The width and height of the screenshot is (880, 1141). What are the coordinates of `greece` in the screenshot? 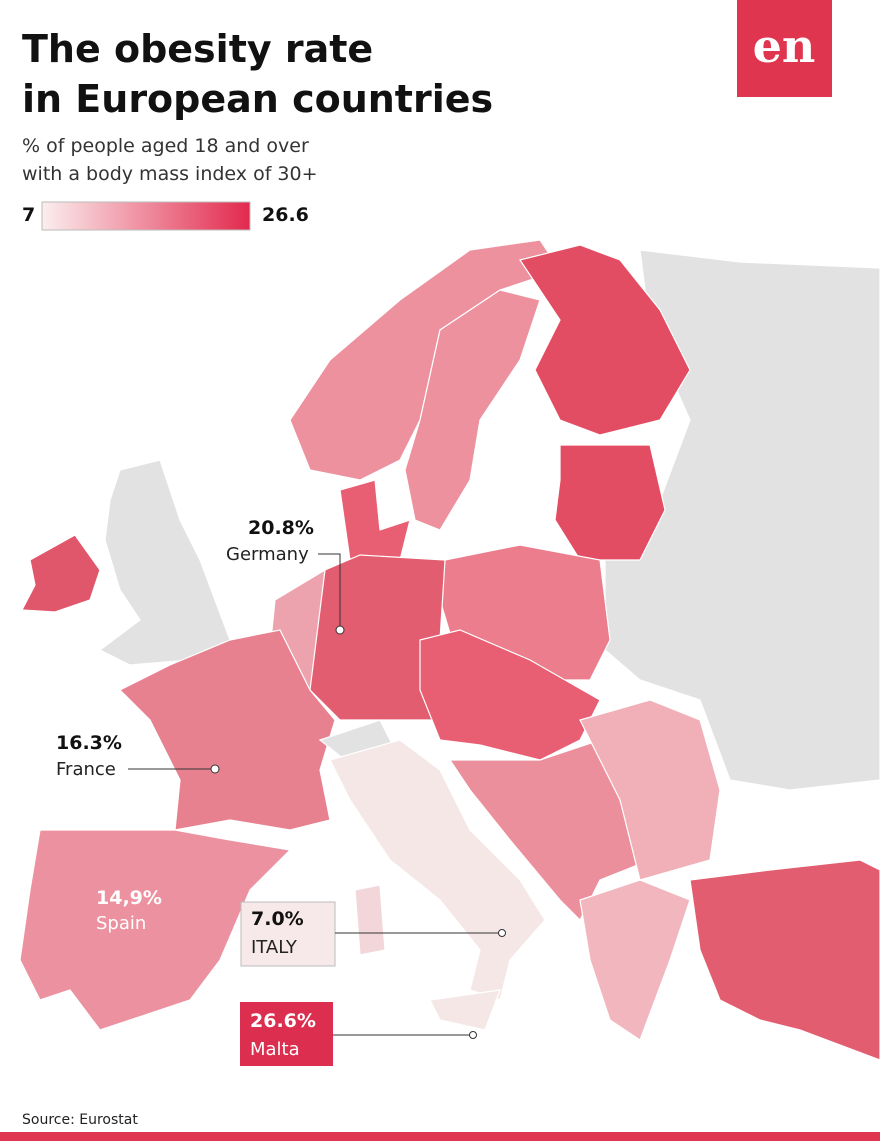 It's located at (635, 960).